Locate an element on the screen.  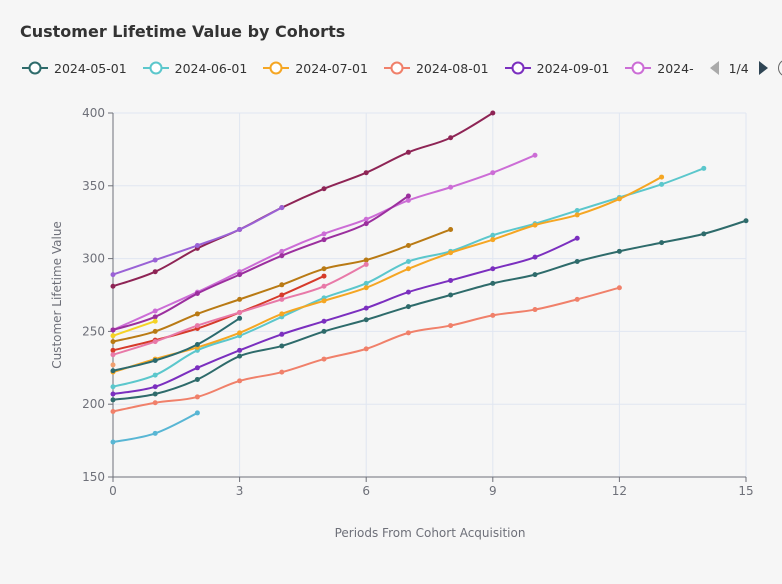
legend-item-label: 2024-07-01 is located at coordinates (331, 68).